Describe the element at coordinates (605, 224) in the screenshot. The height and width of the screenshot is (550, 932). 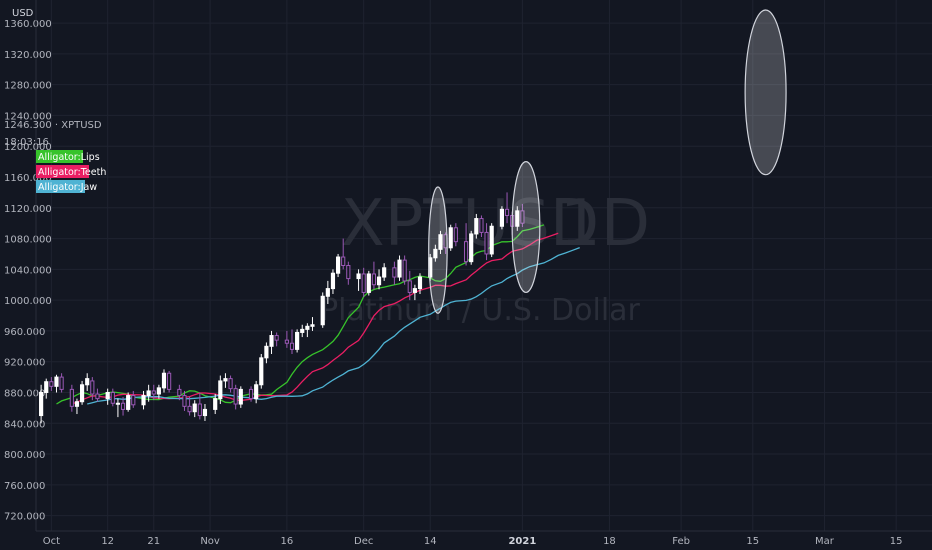
I see `watermark-interval: 1D` at that location.